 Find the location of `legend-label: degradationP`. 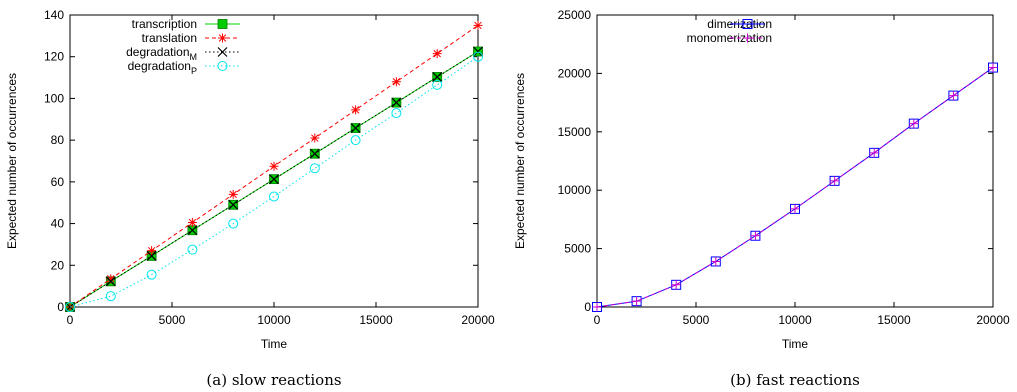

legend-label: degradationP is located at coordinates (162, 67).